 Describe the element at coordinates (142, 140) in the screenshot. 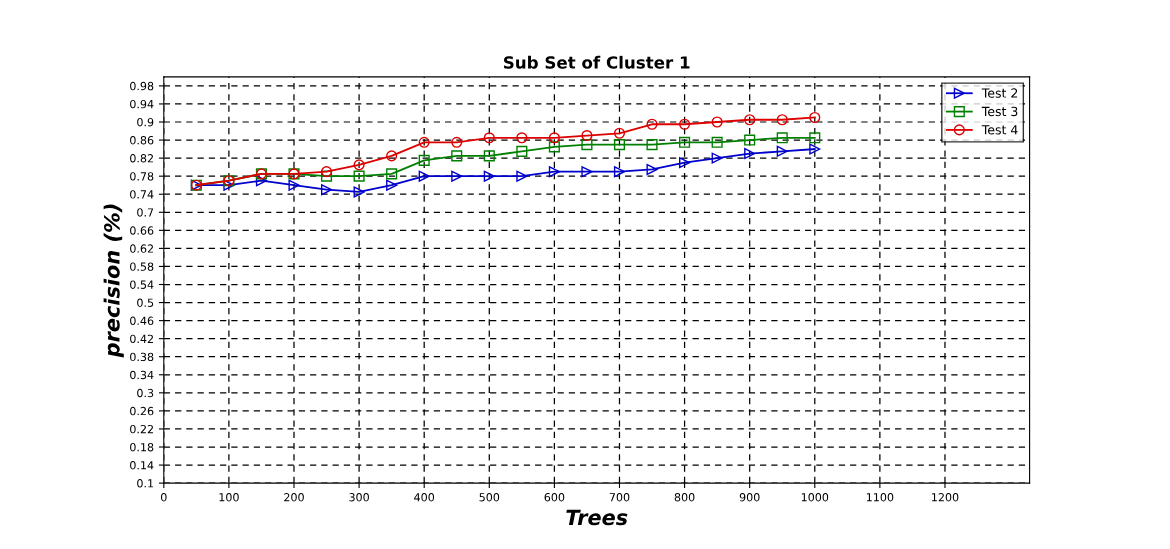

I see `y-tick-label: 0.86` at that location.